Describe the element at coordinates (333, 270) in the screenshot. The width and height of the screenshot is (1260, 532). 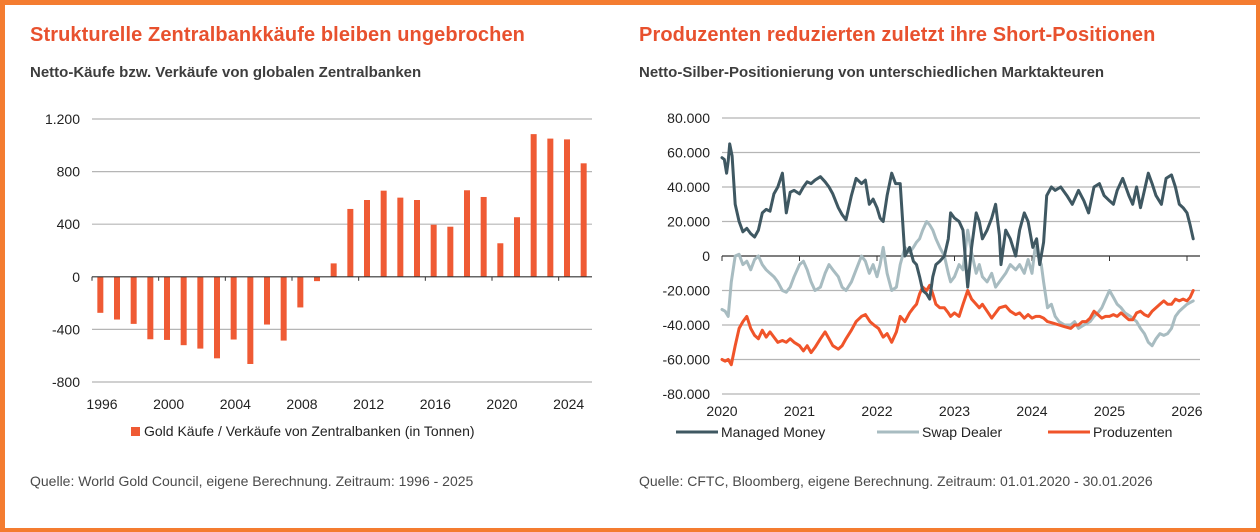
I see `bar-2010` at that location.